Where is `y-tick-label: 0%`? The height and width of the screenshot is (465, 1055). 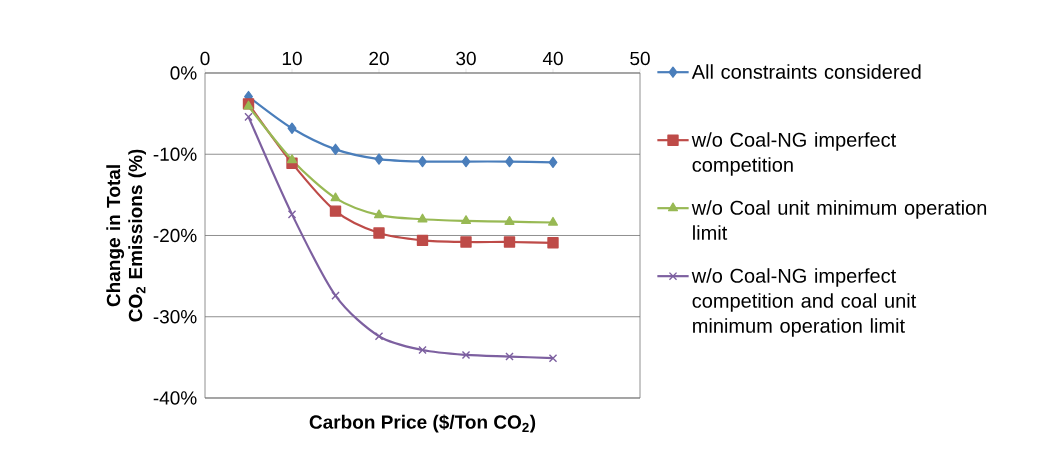
y-tick-label: 0% is located at coordinates (183, 73).